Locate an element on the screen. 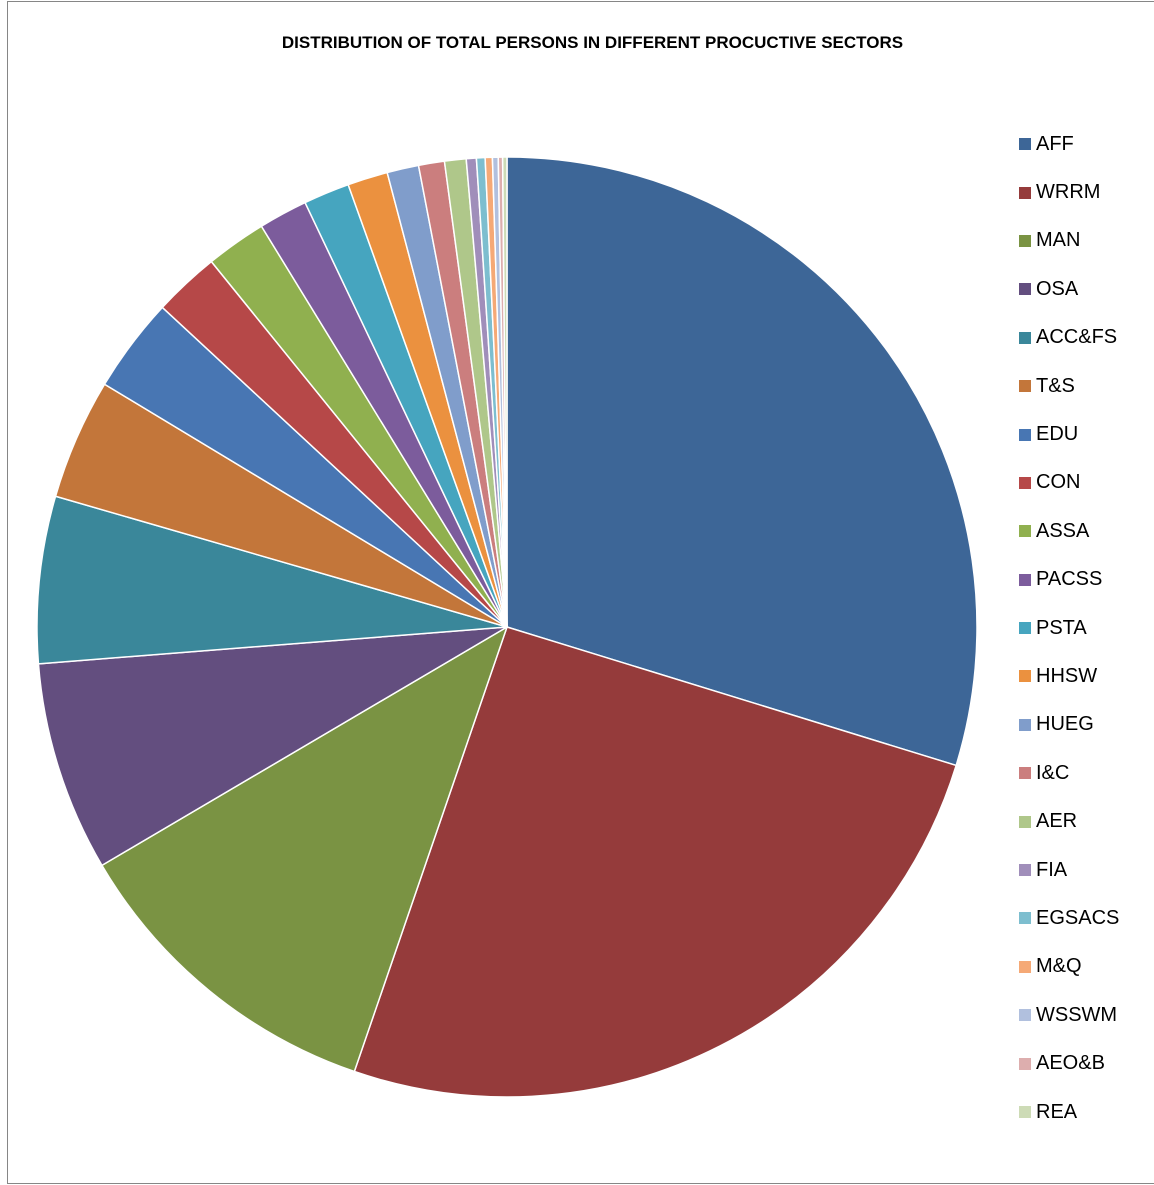  legend-label: T&S is located at coordinates (1055, 385).